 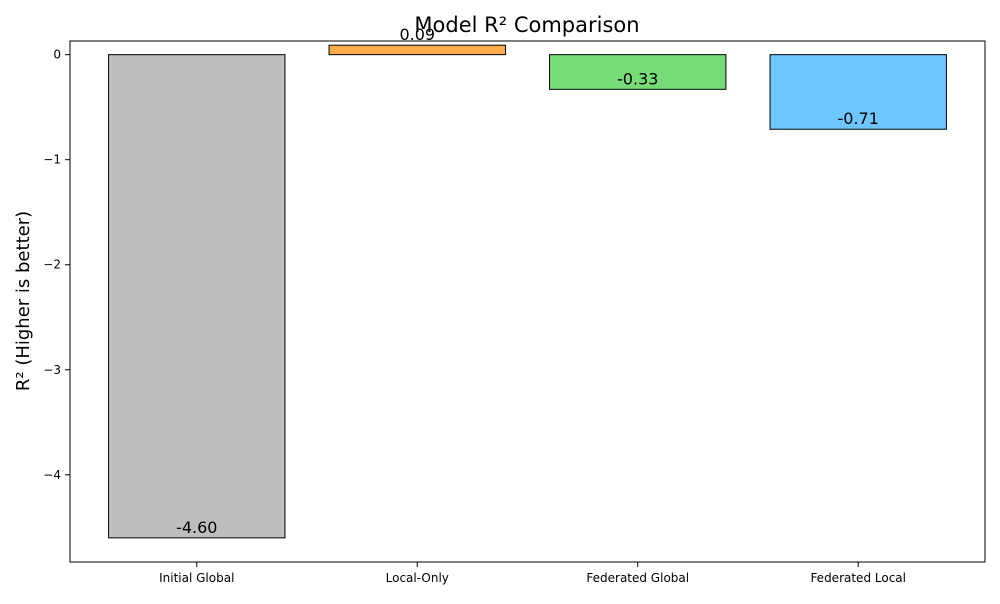 What do you see at coordinates (52, 370) in the screenshot?
I see `y-tick-label: −3` at bounding box center [52, 370].